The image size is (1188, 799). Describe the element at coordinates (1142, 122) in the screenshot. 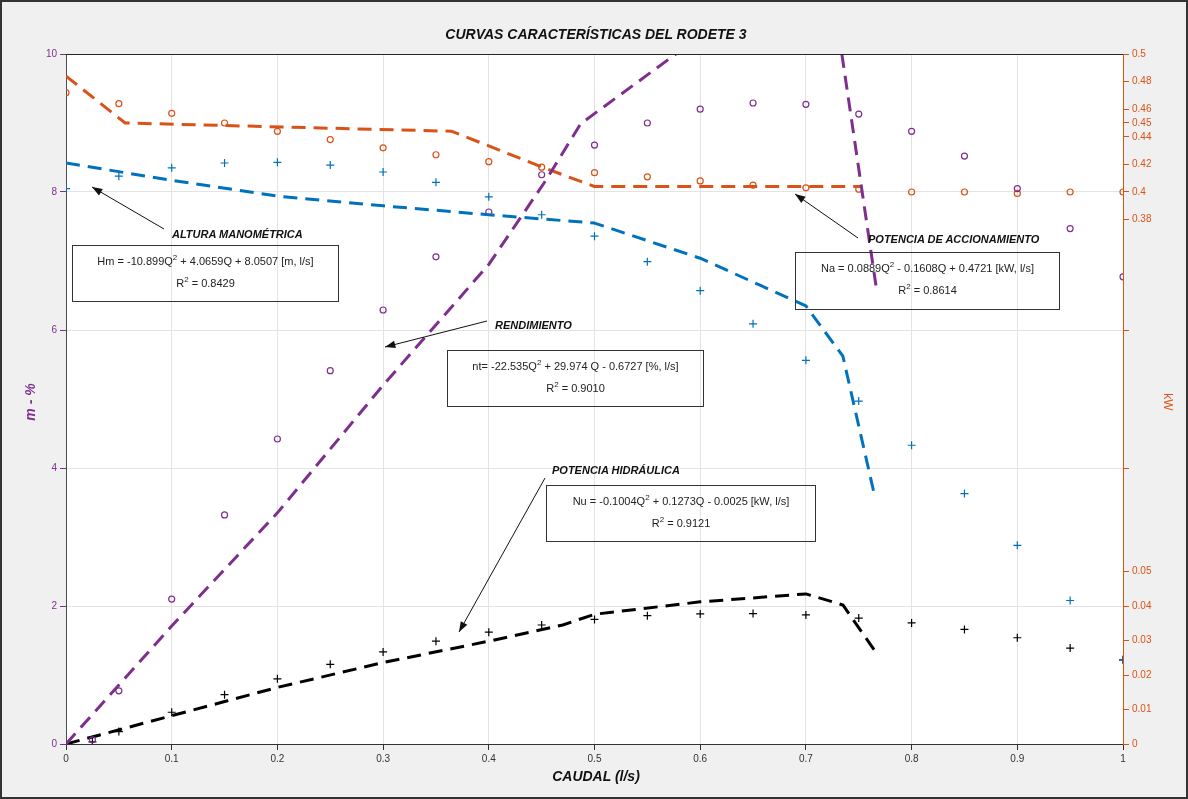

I see `y2-tick-label: 0.45` at that location.